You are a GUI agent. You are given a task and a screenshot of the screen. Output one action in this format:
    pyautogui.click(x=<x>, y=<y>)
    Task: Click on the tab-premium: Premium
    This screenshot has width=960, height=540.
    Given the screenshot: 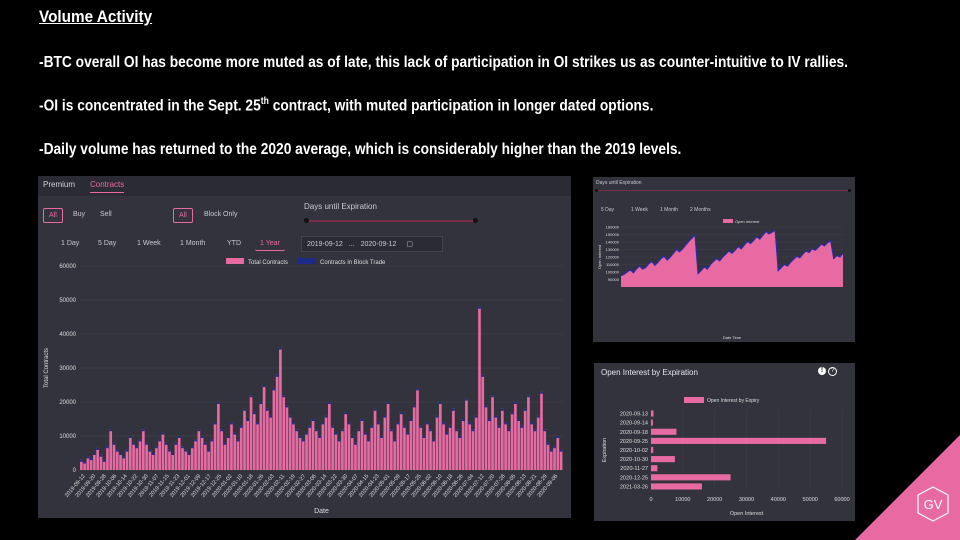 What is the action you would take?
    pyautogui.click(x=59, y=184)
    